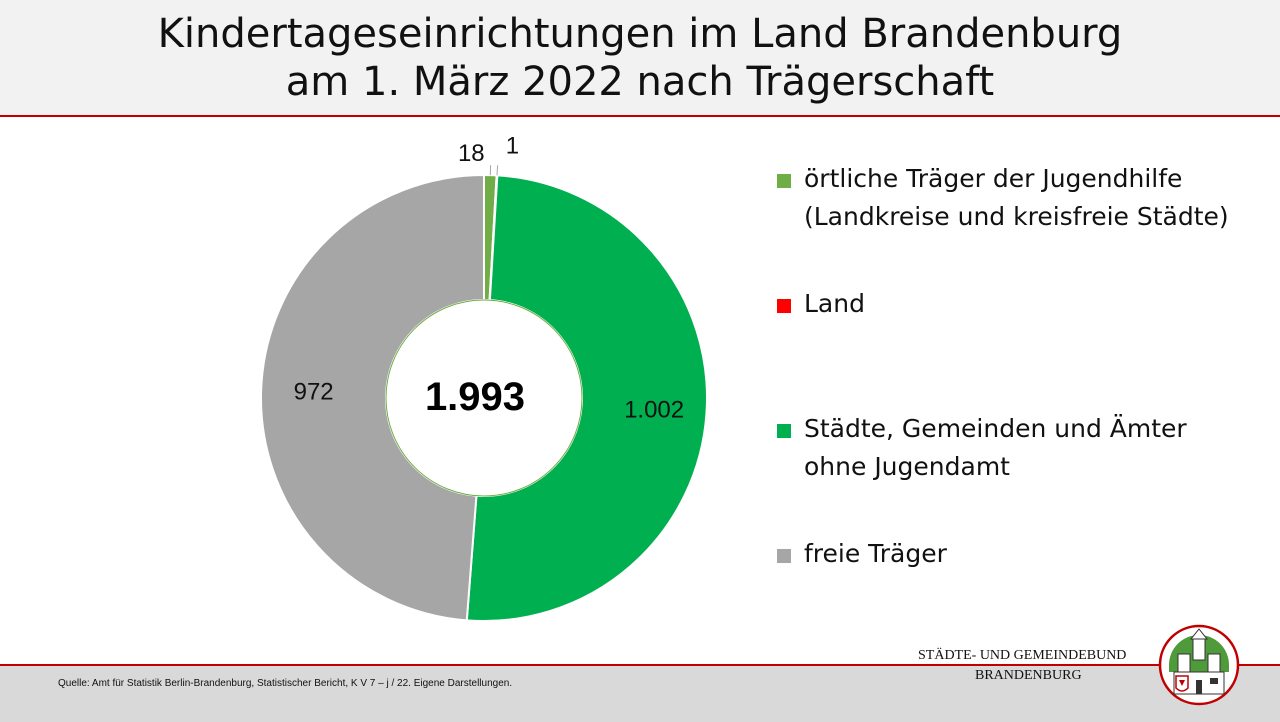 Image resolution: width=1280 pixels, height=722 pixels. I want to click on value-label-staedte-gemeinden: 1.002, so click(654, 410).